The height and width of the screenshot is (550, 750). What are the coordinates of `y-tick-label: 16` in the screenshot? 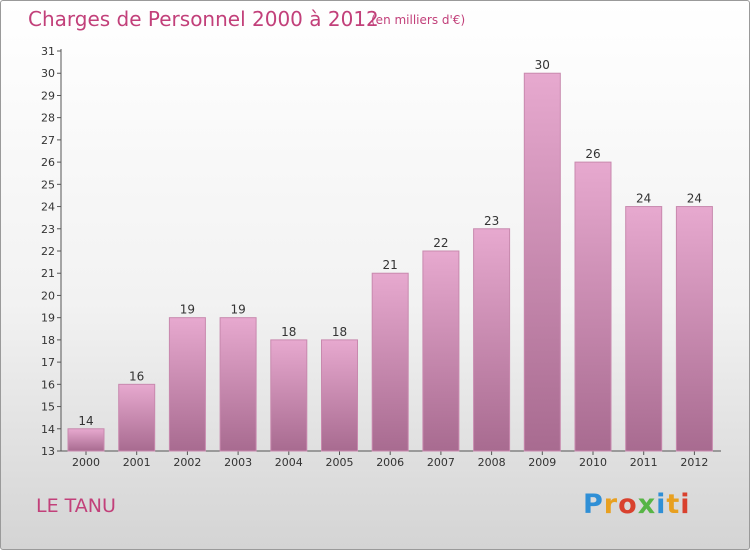 It's located at (48, 384).